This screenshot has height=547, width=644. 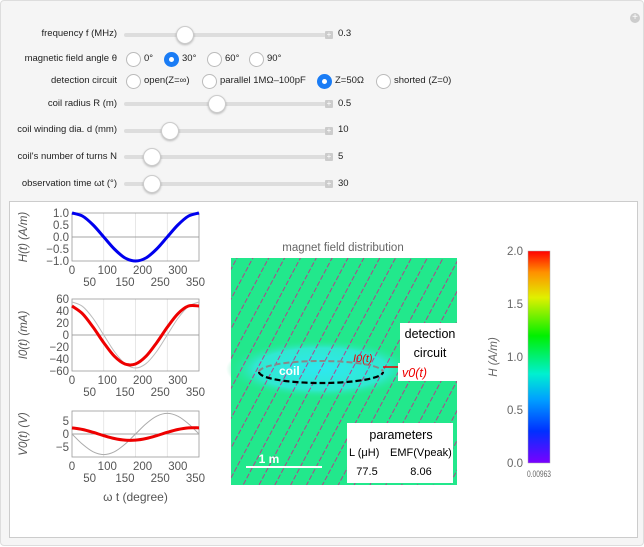 I want to click on param-value-L: 77.5, so click(x=366, y=472).